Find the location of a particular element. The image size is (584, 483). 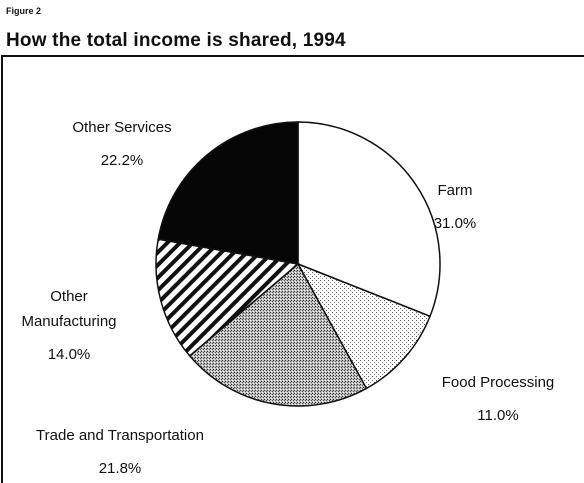

slice-label: Farm 31.0% is located at coordinates (455, 207).